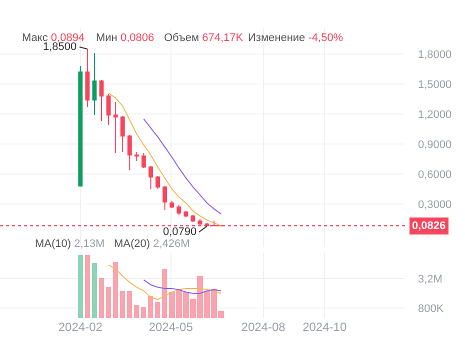 The width and height of the screenshot is (465, 346). I want to click on y-tick-label: 3,2M, so click(430, 279).